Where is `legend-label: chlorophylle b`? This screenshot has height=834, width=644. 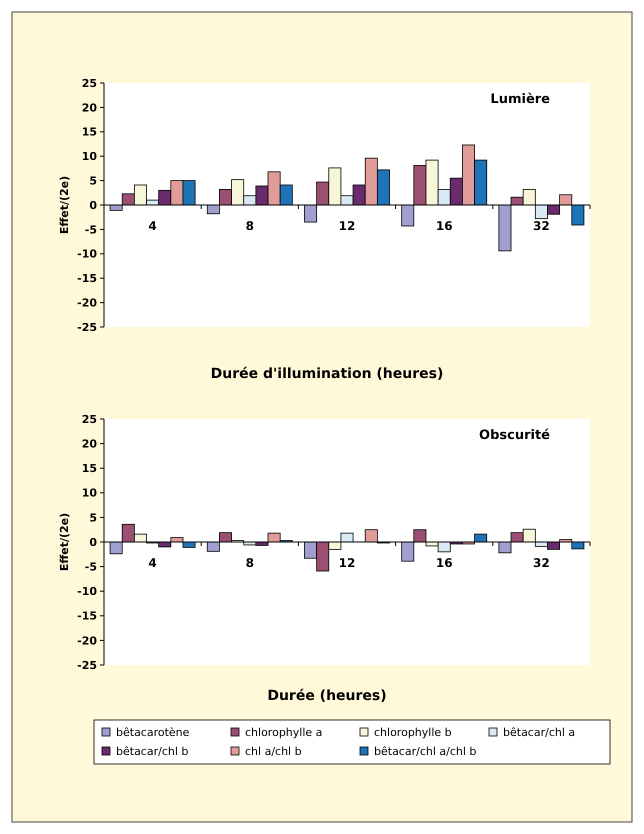
legend-label: chlorophylle b is located at coordinates (413, 732).